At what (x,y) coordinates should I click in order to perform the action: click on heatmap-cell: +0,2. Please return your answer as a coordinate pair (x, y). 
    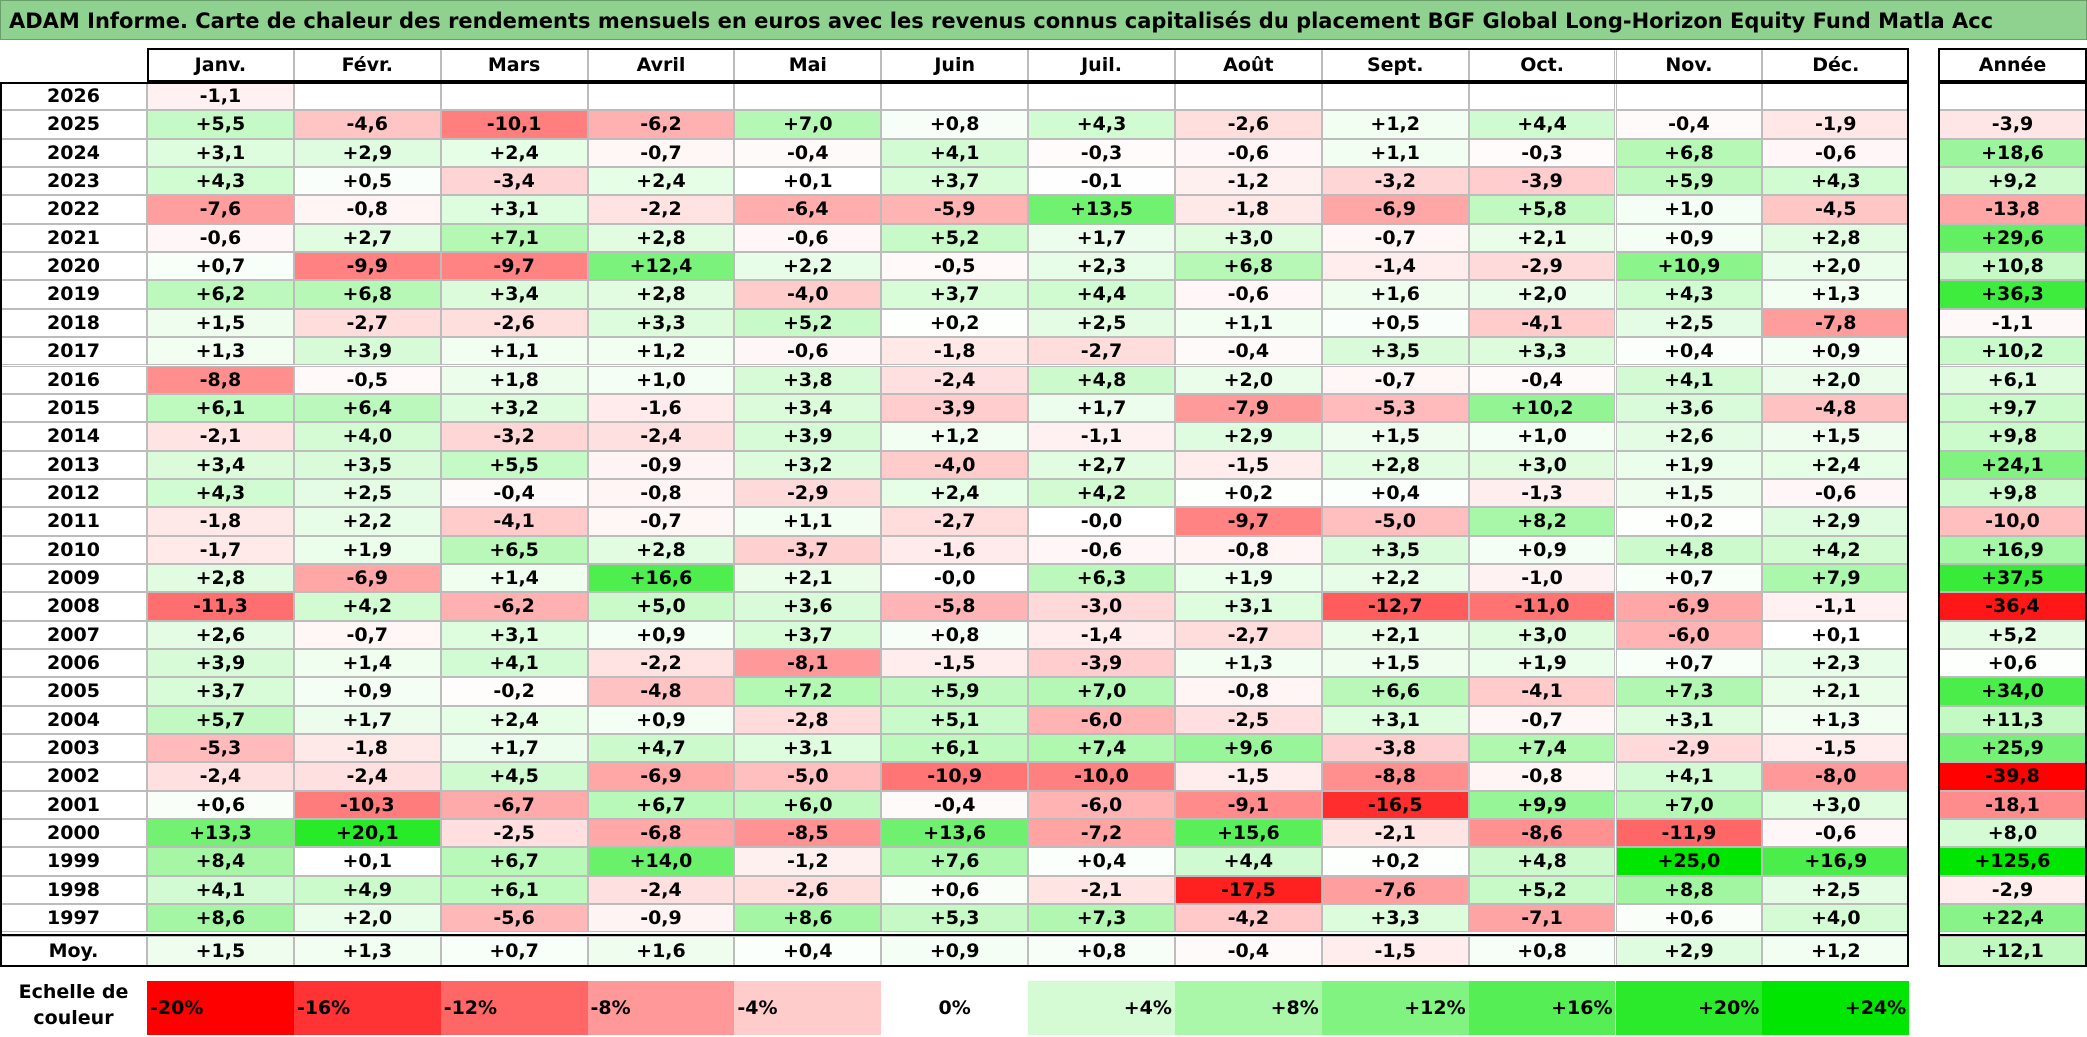
    Looking at the image, I should click on (955, 323).